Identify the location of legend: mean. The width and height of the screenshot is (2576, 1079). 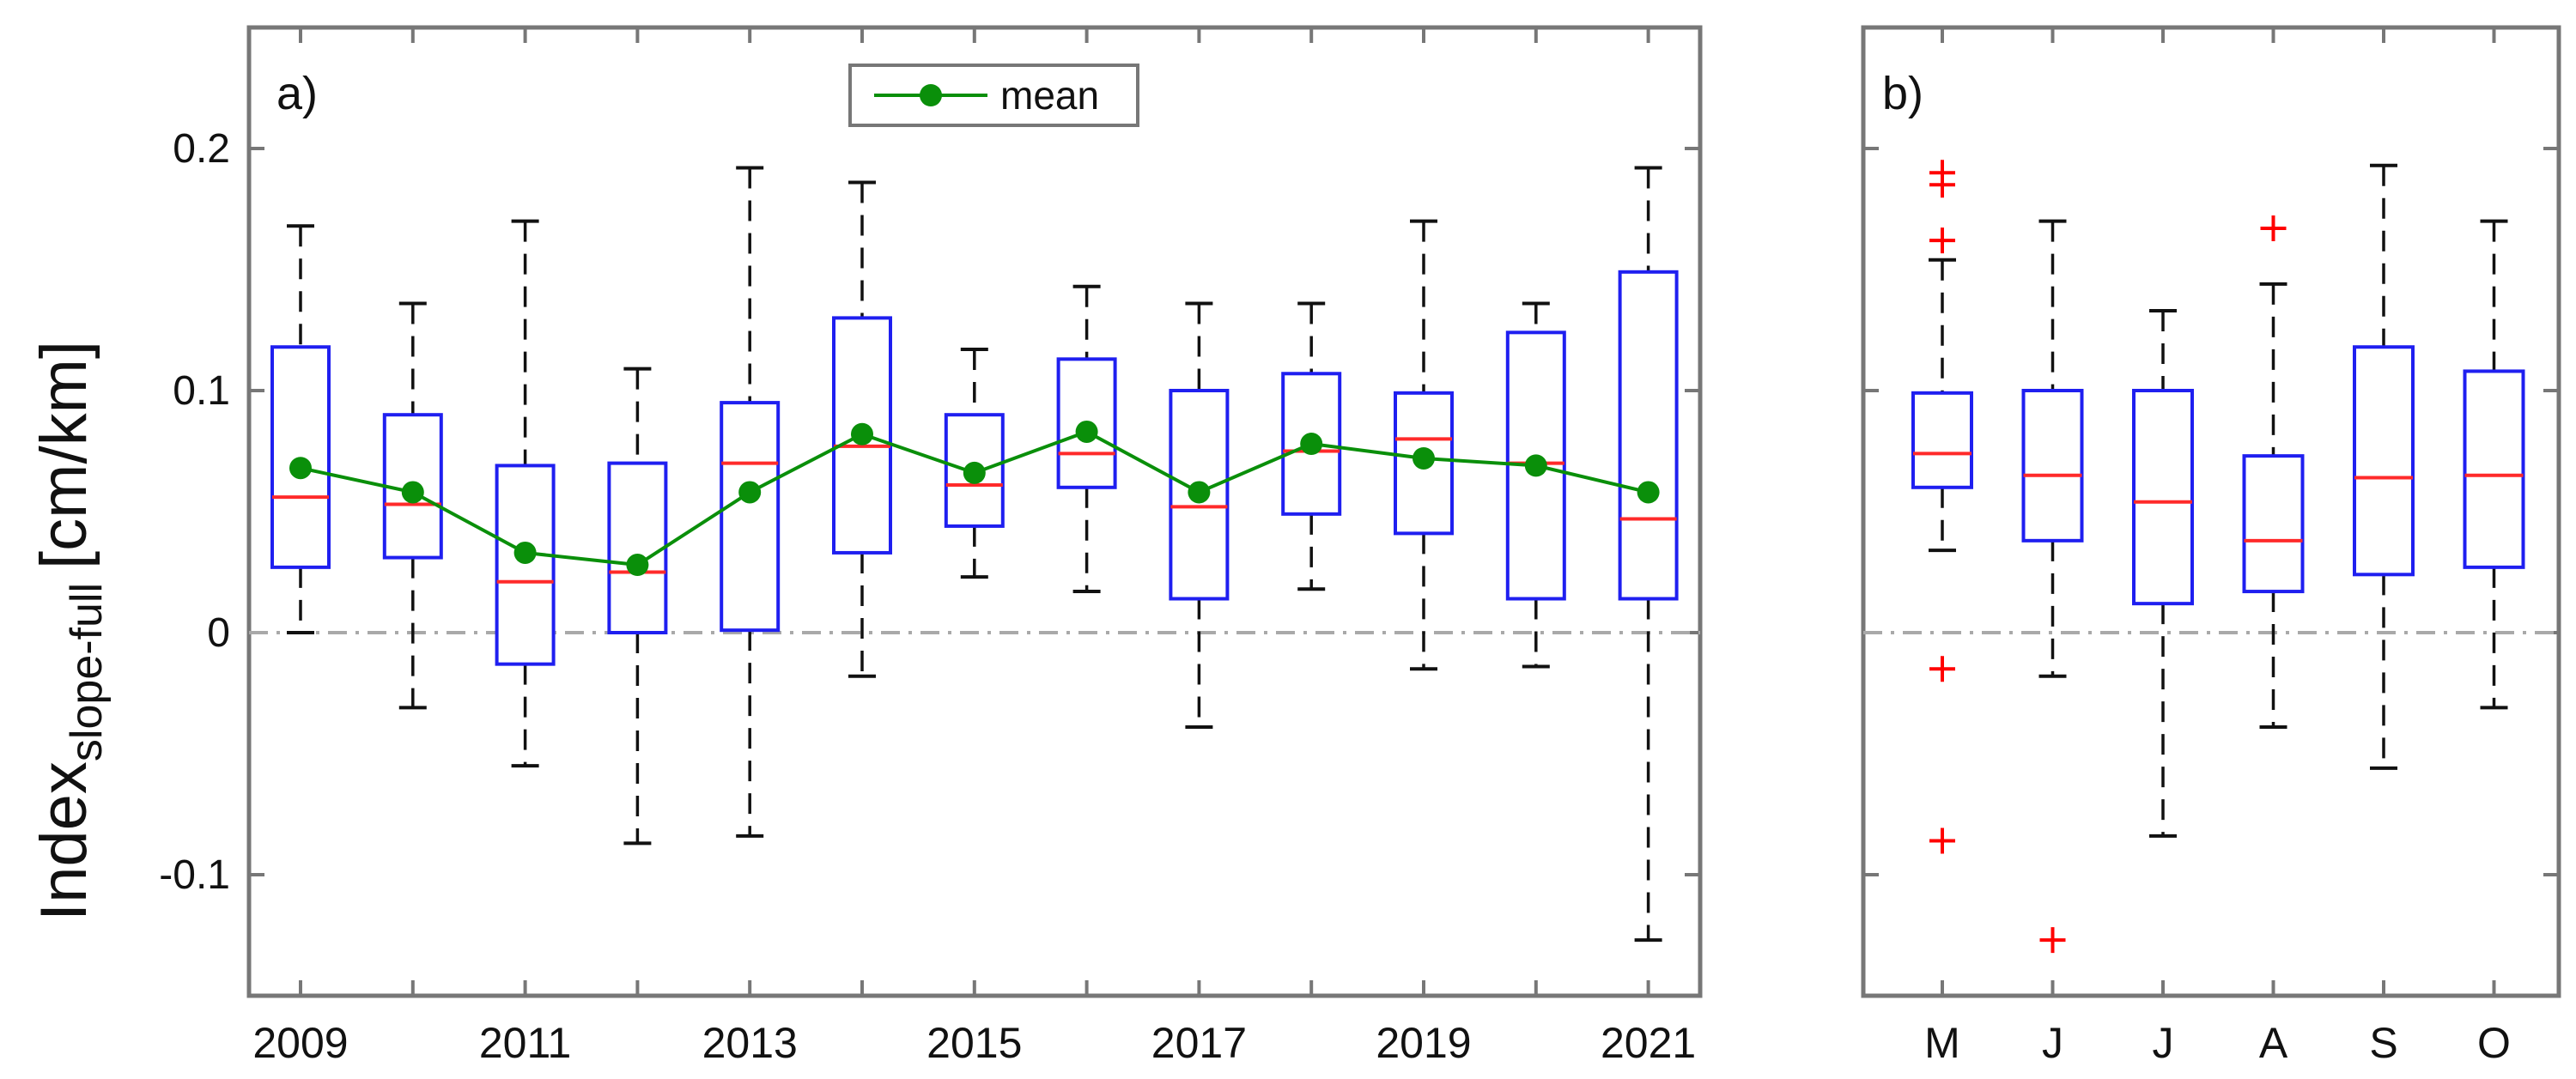
(994, 95).